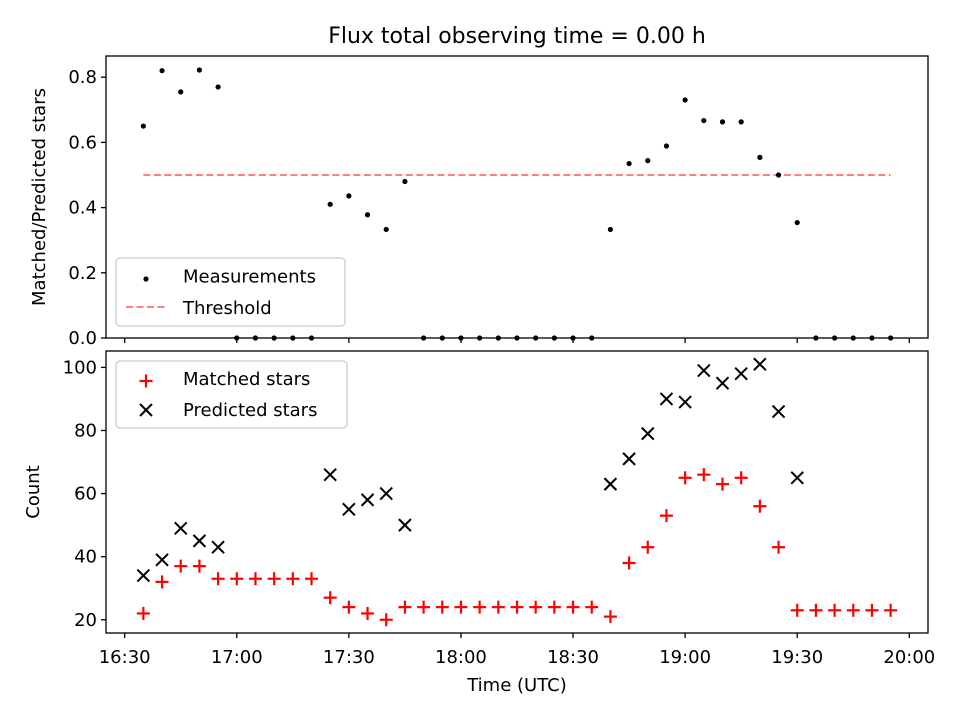 This screenshot has width=960, height=720. I want to click on legend-matched-marker, so click(146, 381).